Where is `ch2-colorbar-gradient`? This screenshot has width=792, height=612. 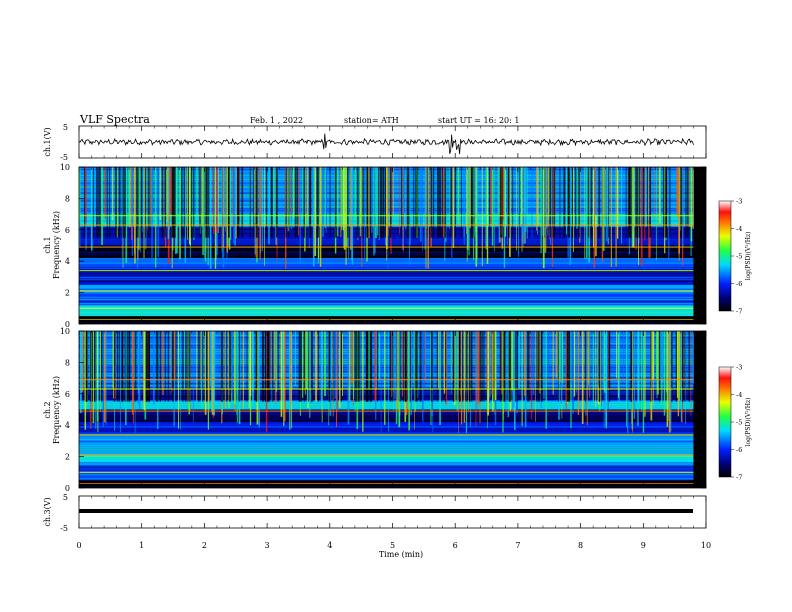
ch2-colorbar-gradient is located at coordinates (725, 422).